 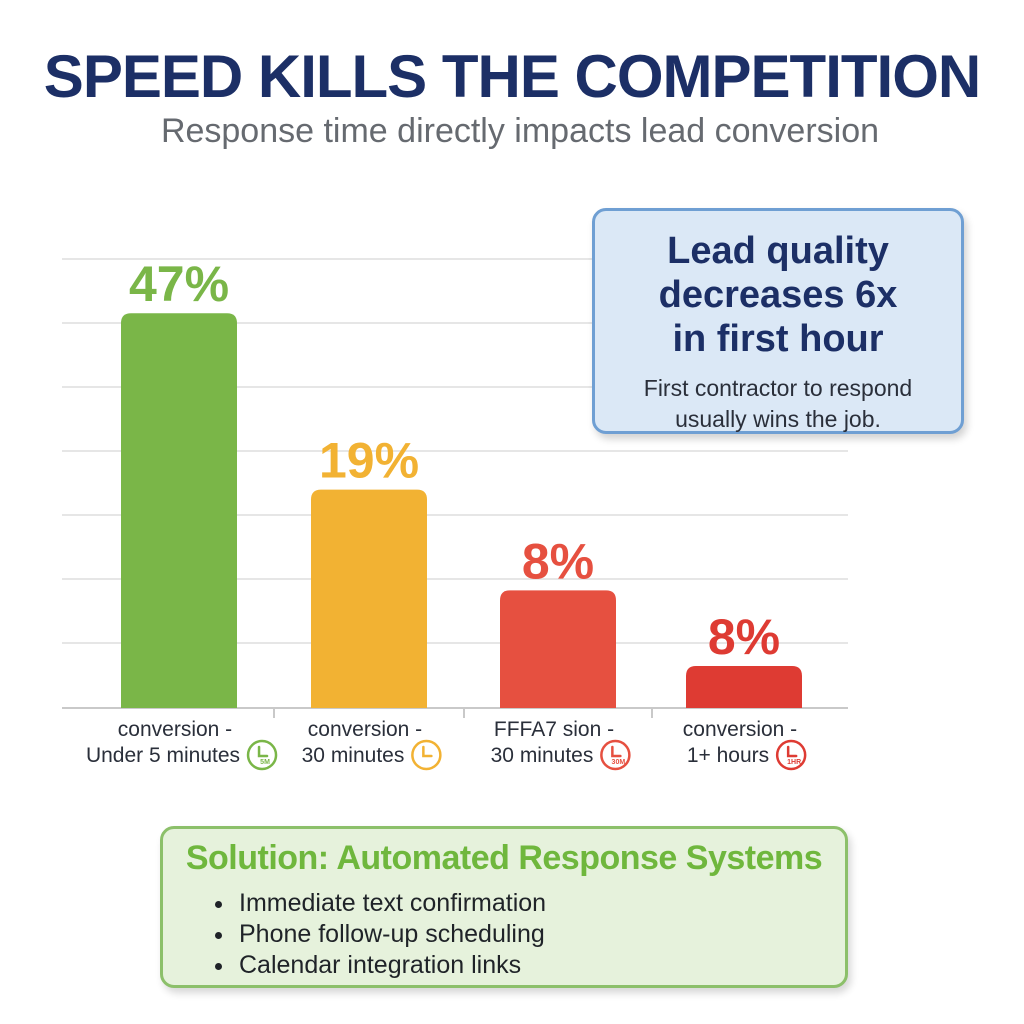 I want to click on page-title: SPEED KILLS THE COMPETITION, so click(x=512, y=76).